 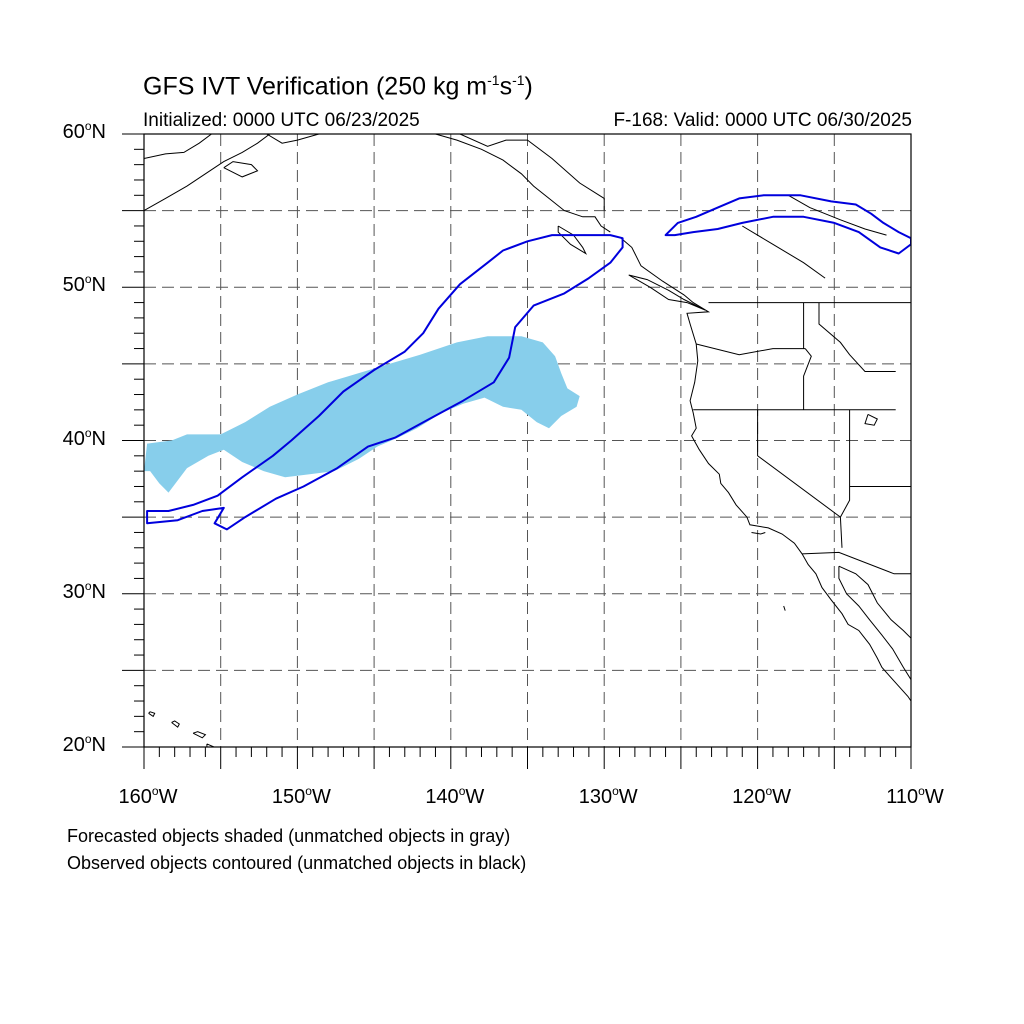 What do you see at coordinates (84, 744) in the screenshot?
I see `lat-label: 20oN` at bounding box center [84, 744].